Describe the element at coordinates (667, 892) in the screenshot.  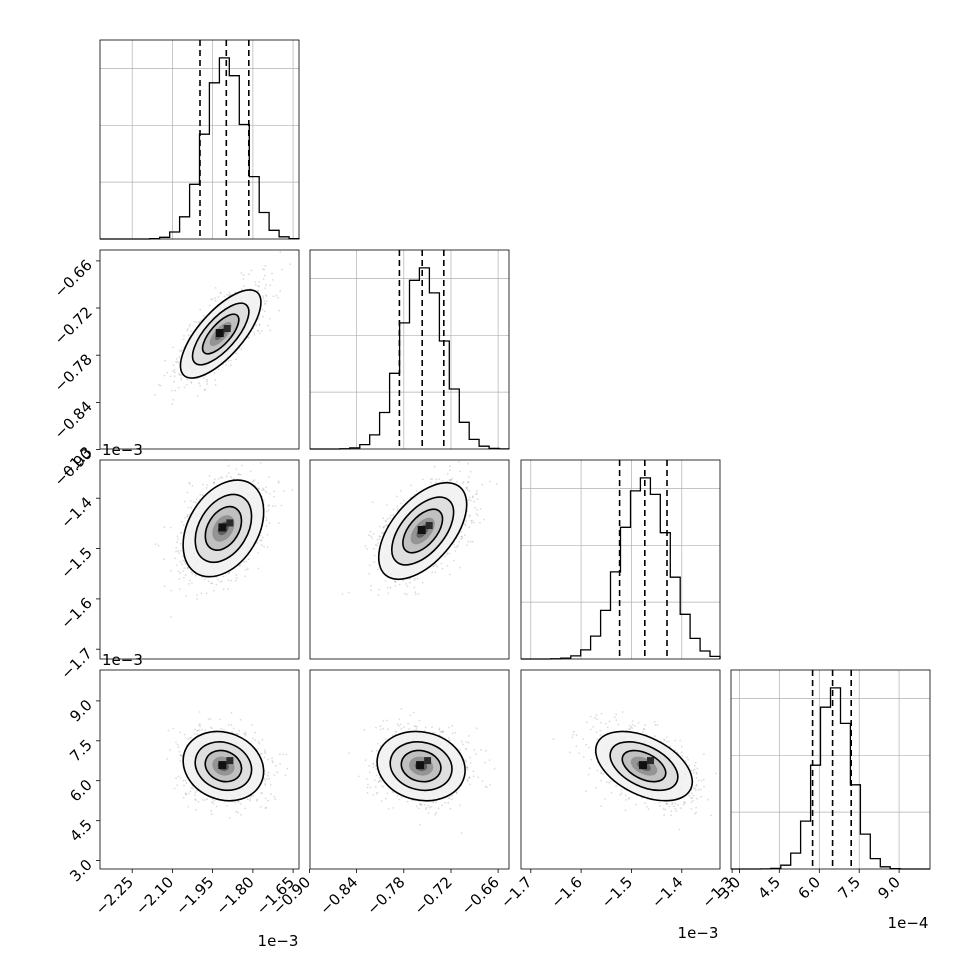
I see `x-tick-label-2-3: −1.4` at that location.